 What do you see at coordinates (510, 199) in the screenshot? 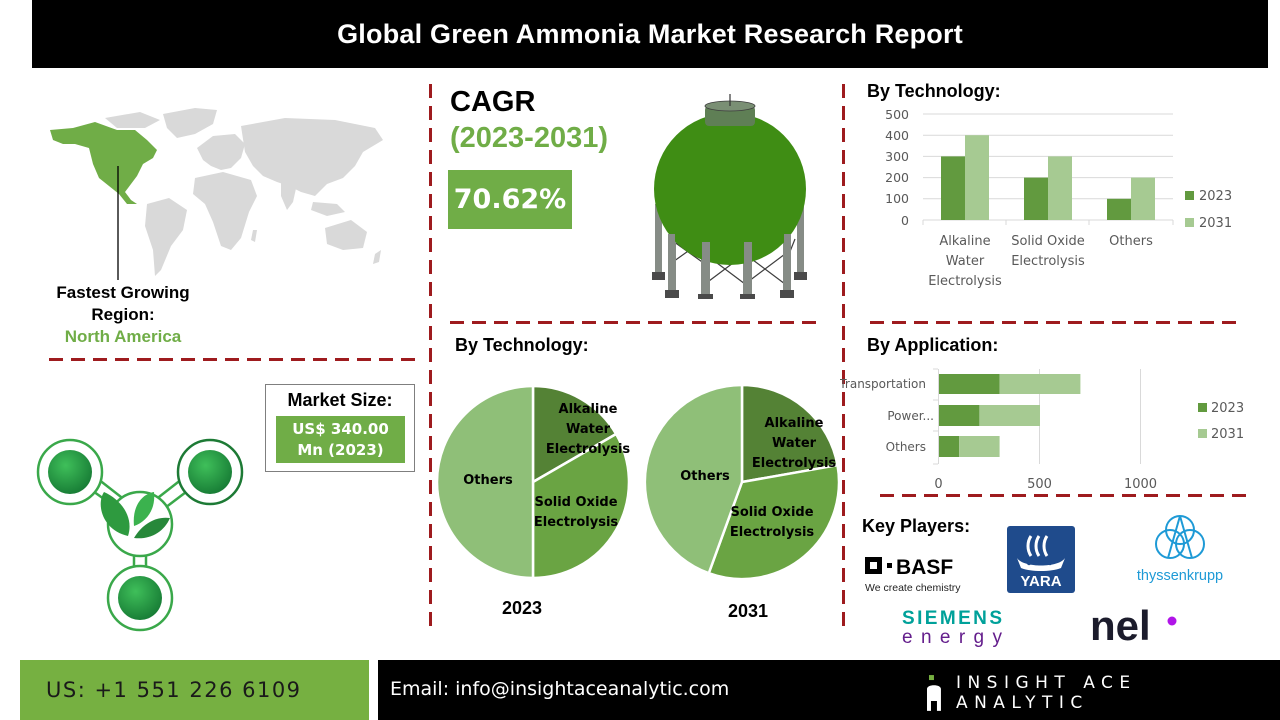
I see `cagr-value: 70.62%` at bounding box center [510, 199].